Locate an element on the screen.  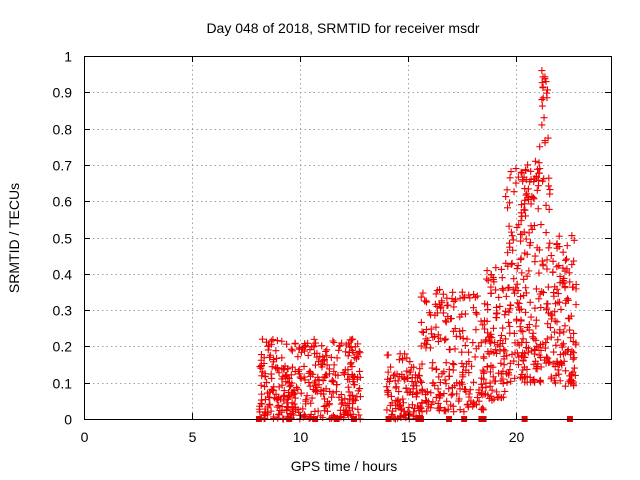
x-tick-label: 0 is located at coordinates (85, 437).